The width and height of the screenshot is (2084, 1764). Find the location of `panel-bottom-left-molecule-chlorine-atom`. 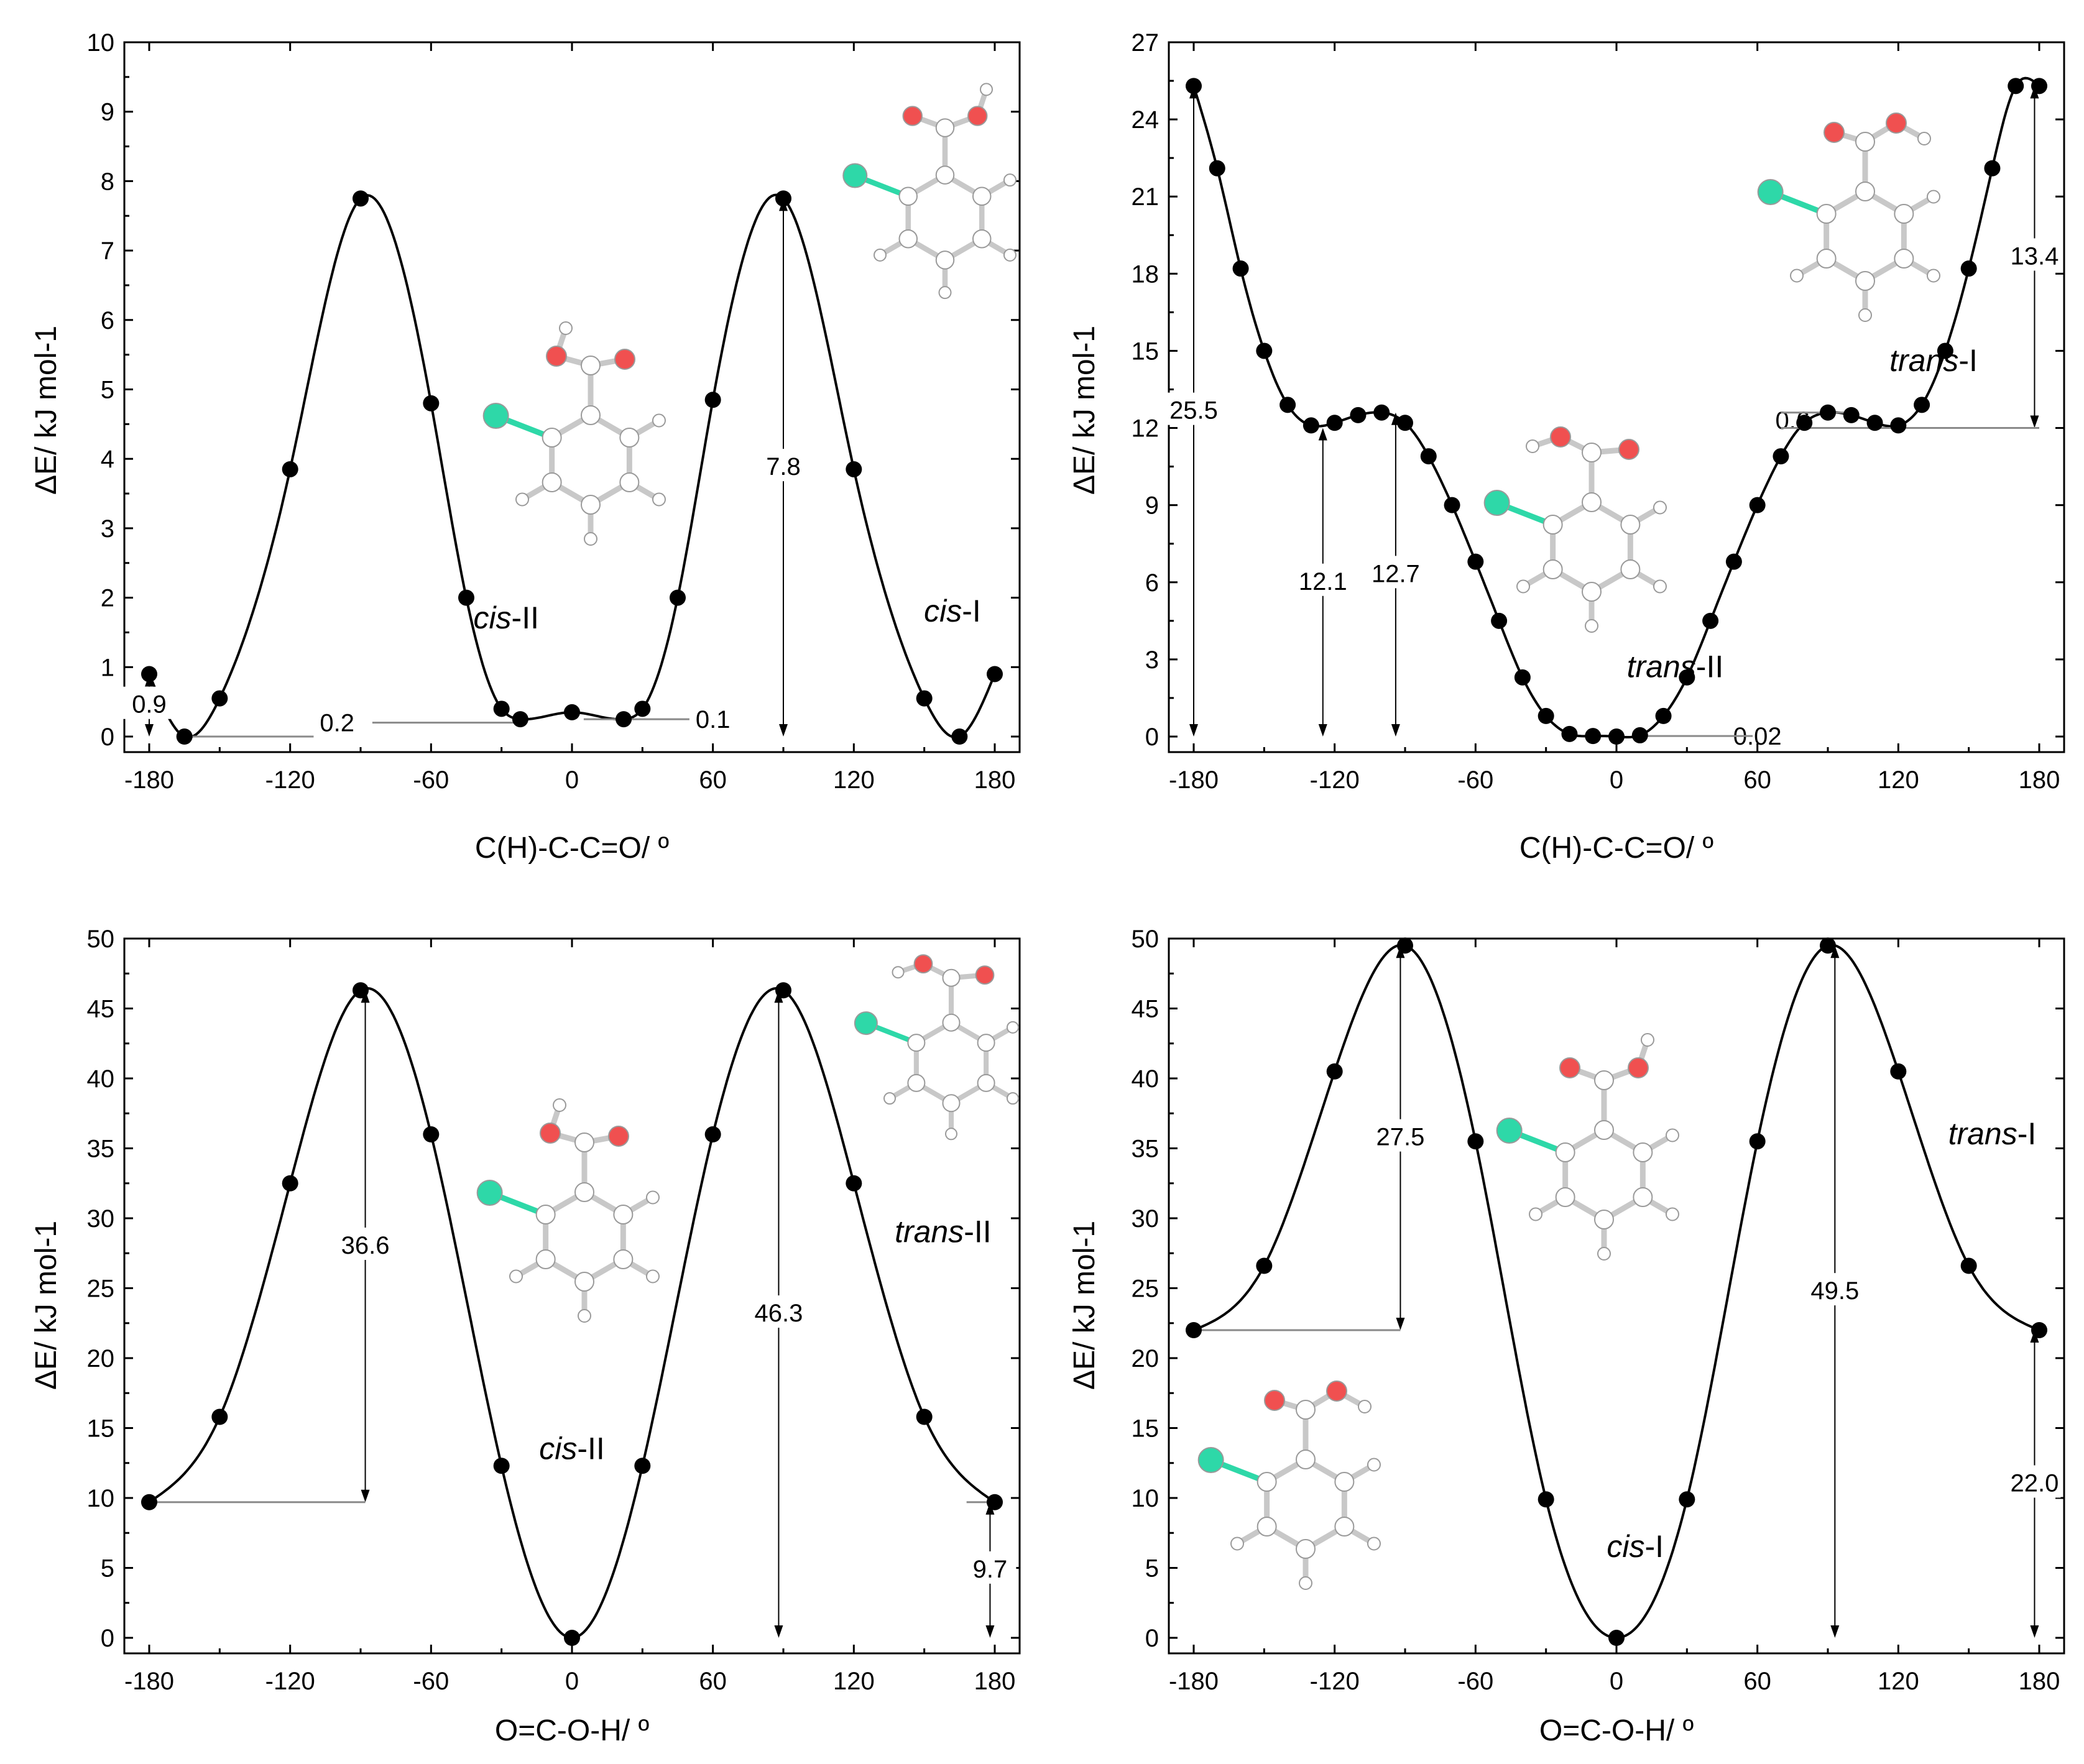

panel-bottom-left-molecule-chlorine-atom is located at coordinates (866, 1023).